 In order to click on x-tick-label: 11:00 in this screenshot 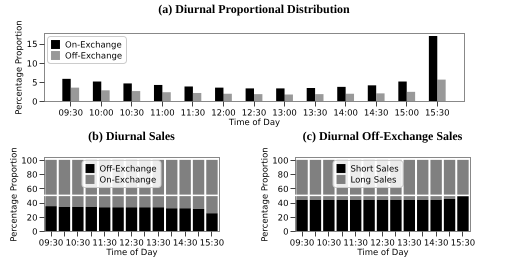, I will do `click(162, 113)`.